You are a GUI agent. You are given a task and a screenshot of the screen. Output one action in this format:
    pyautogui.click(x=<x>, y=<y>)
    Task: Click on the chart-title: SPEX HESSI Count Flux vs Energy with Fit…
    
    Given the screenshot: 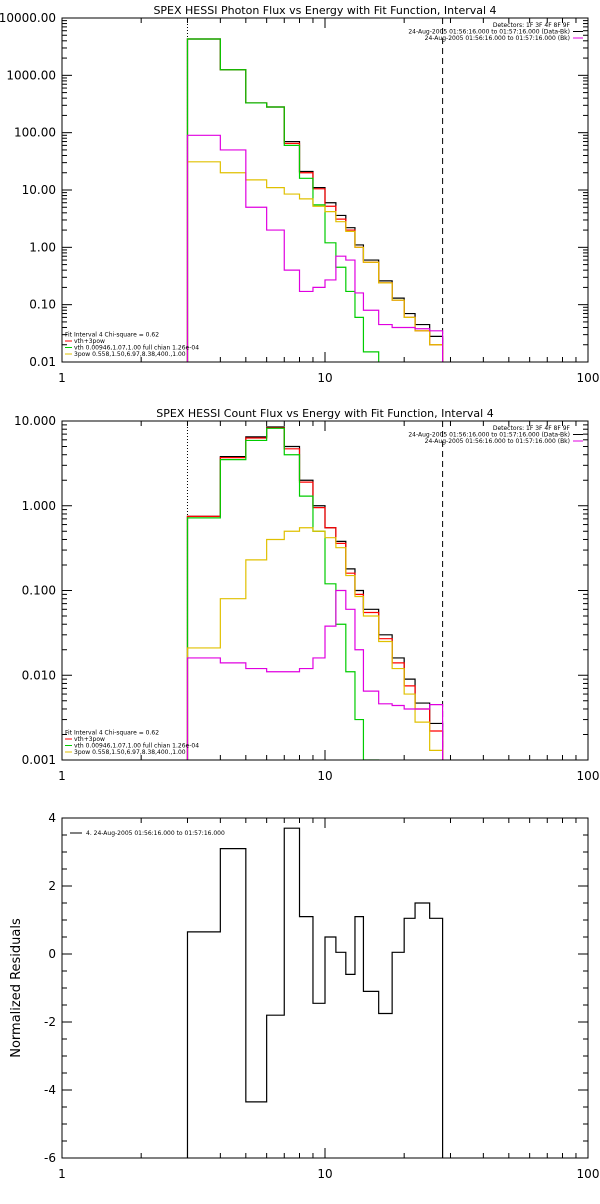 What is the action you would take?
    pyautogui.click(x=324, y=413)
    